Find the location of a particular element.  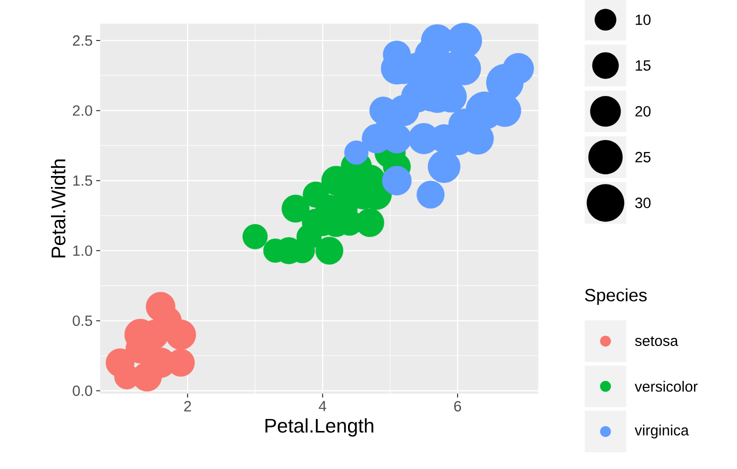

legend-label: 30 is located at coordinates (643, 203).